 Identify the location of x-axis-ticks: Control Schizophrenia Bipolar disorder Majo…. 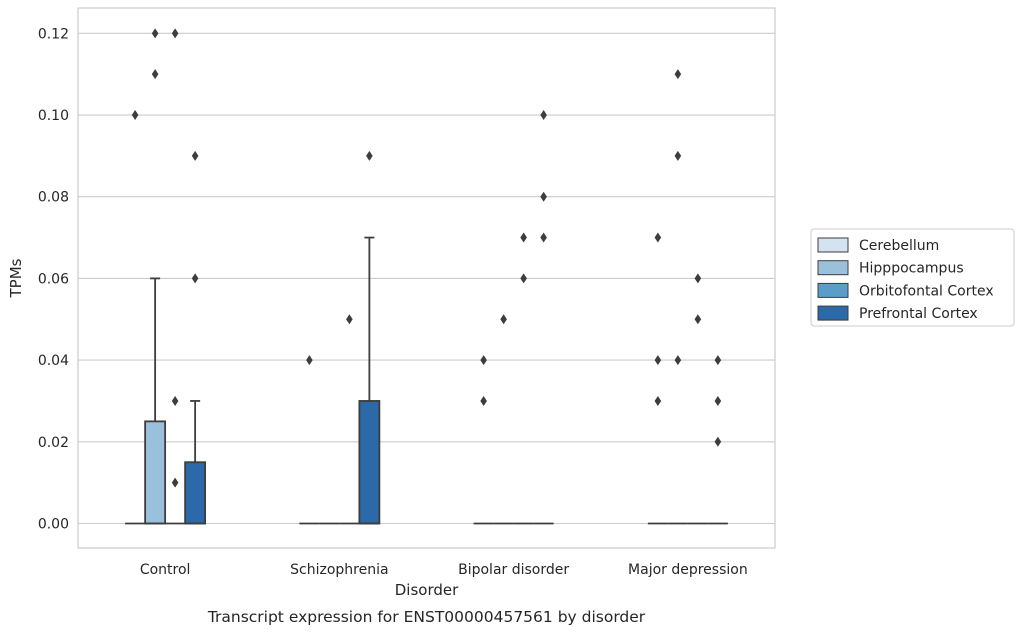
(444, 570).